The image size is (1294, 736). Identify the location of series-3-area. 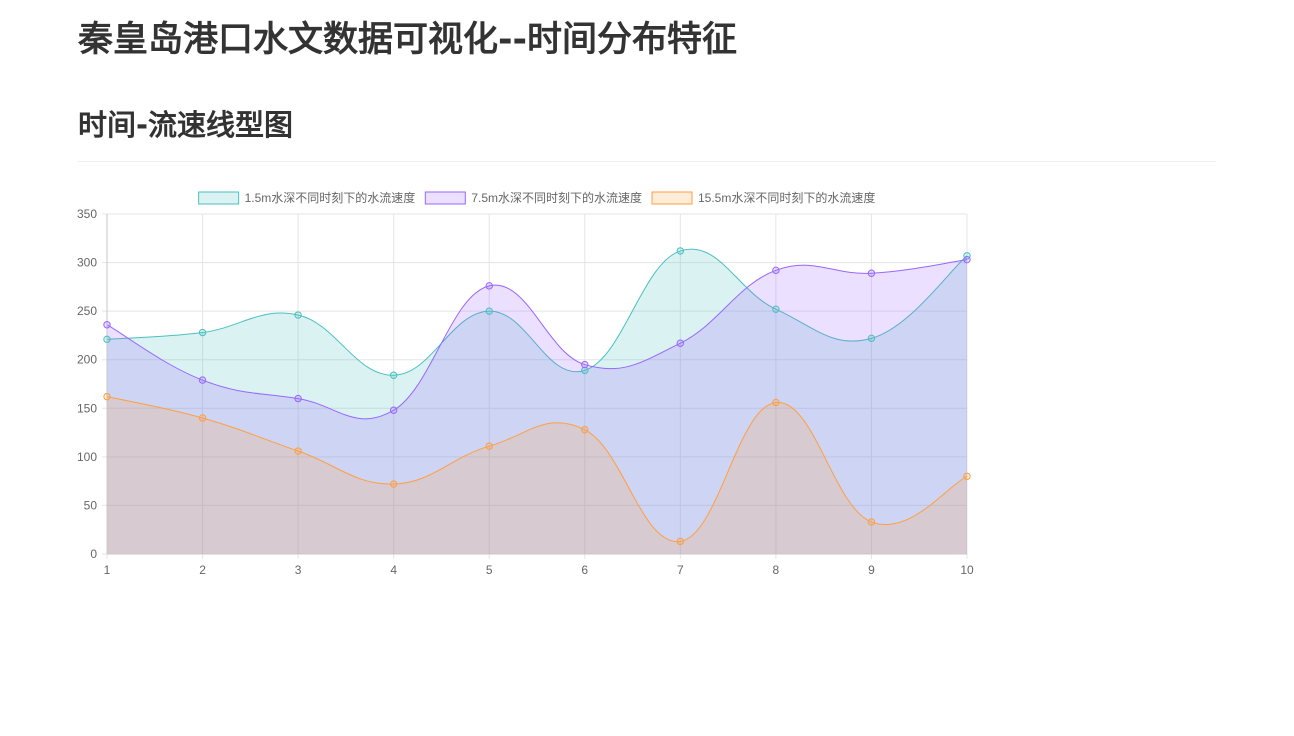
(537, 475).